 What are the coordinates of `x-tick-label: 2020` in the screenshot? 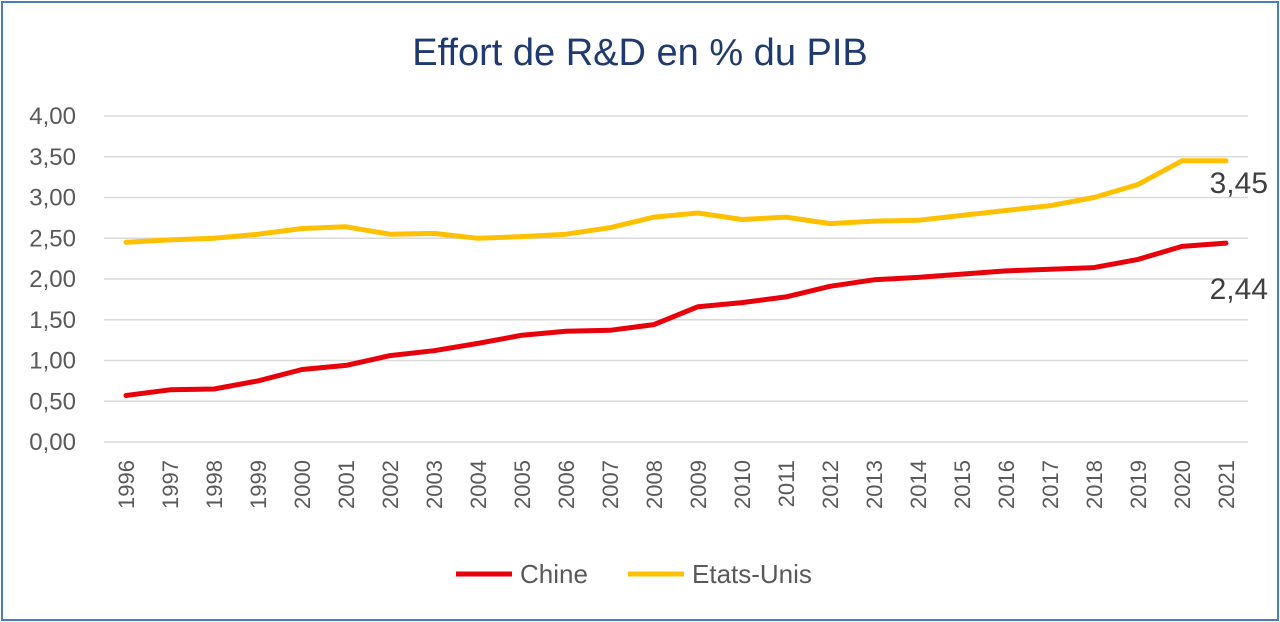 It's located at (1182, 484).